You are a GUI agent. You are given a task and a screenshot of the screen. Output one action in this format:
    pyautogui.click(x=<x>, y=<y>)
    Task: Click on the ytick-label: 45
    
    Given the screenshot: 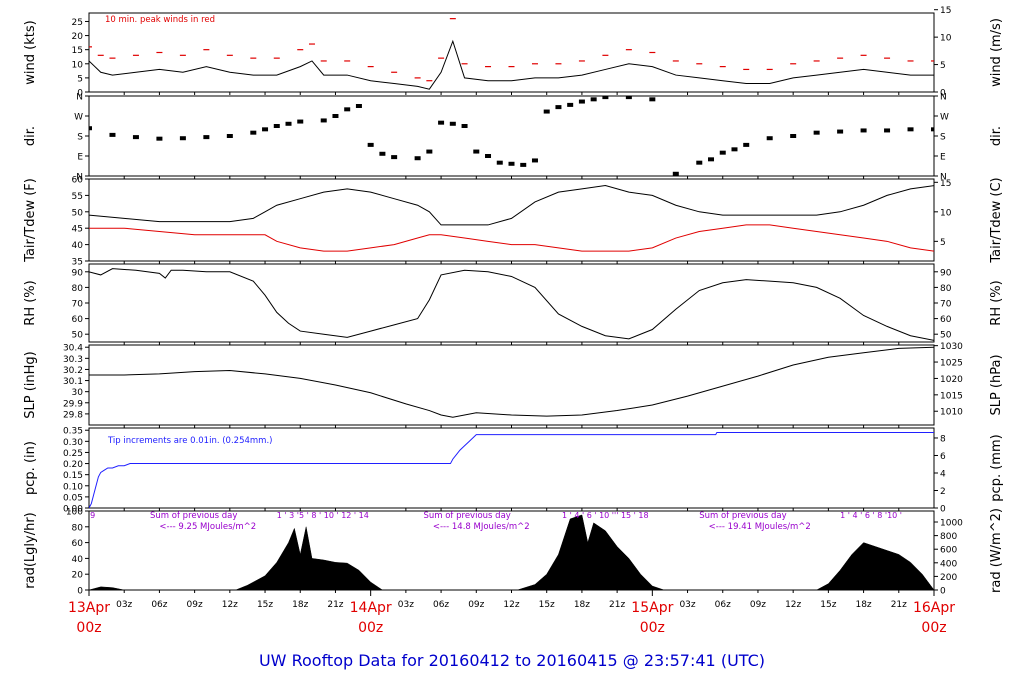 What is the action you would take?
    pyautogui.click(x=77, y=230)
    